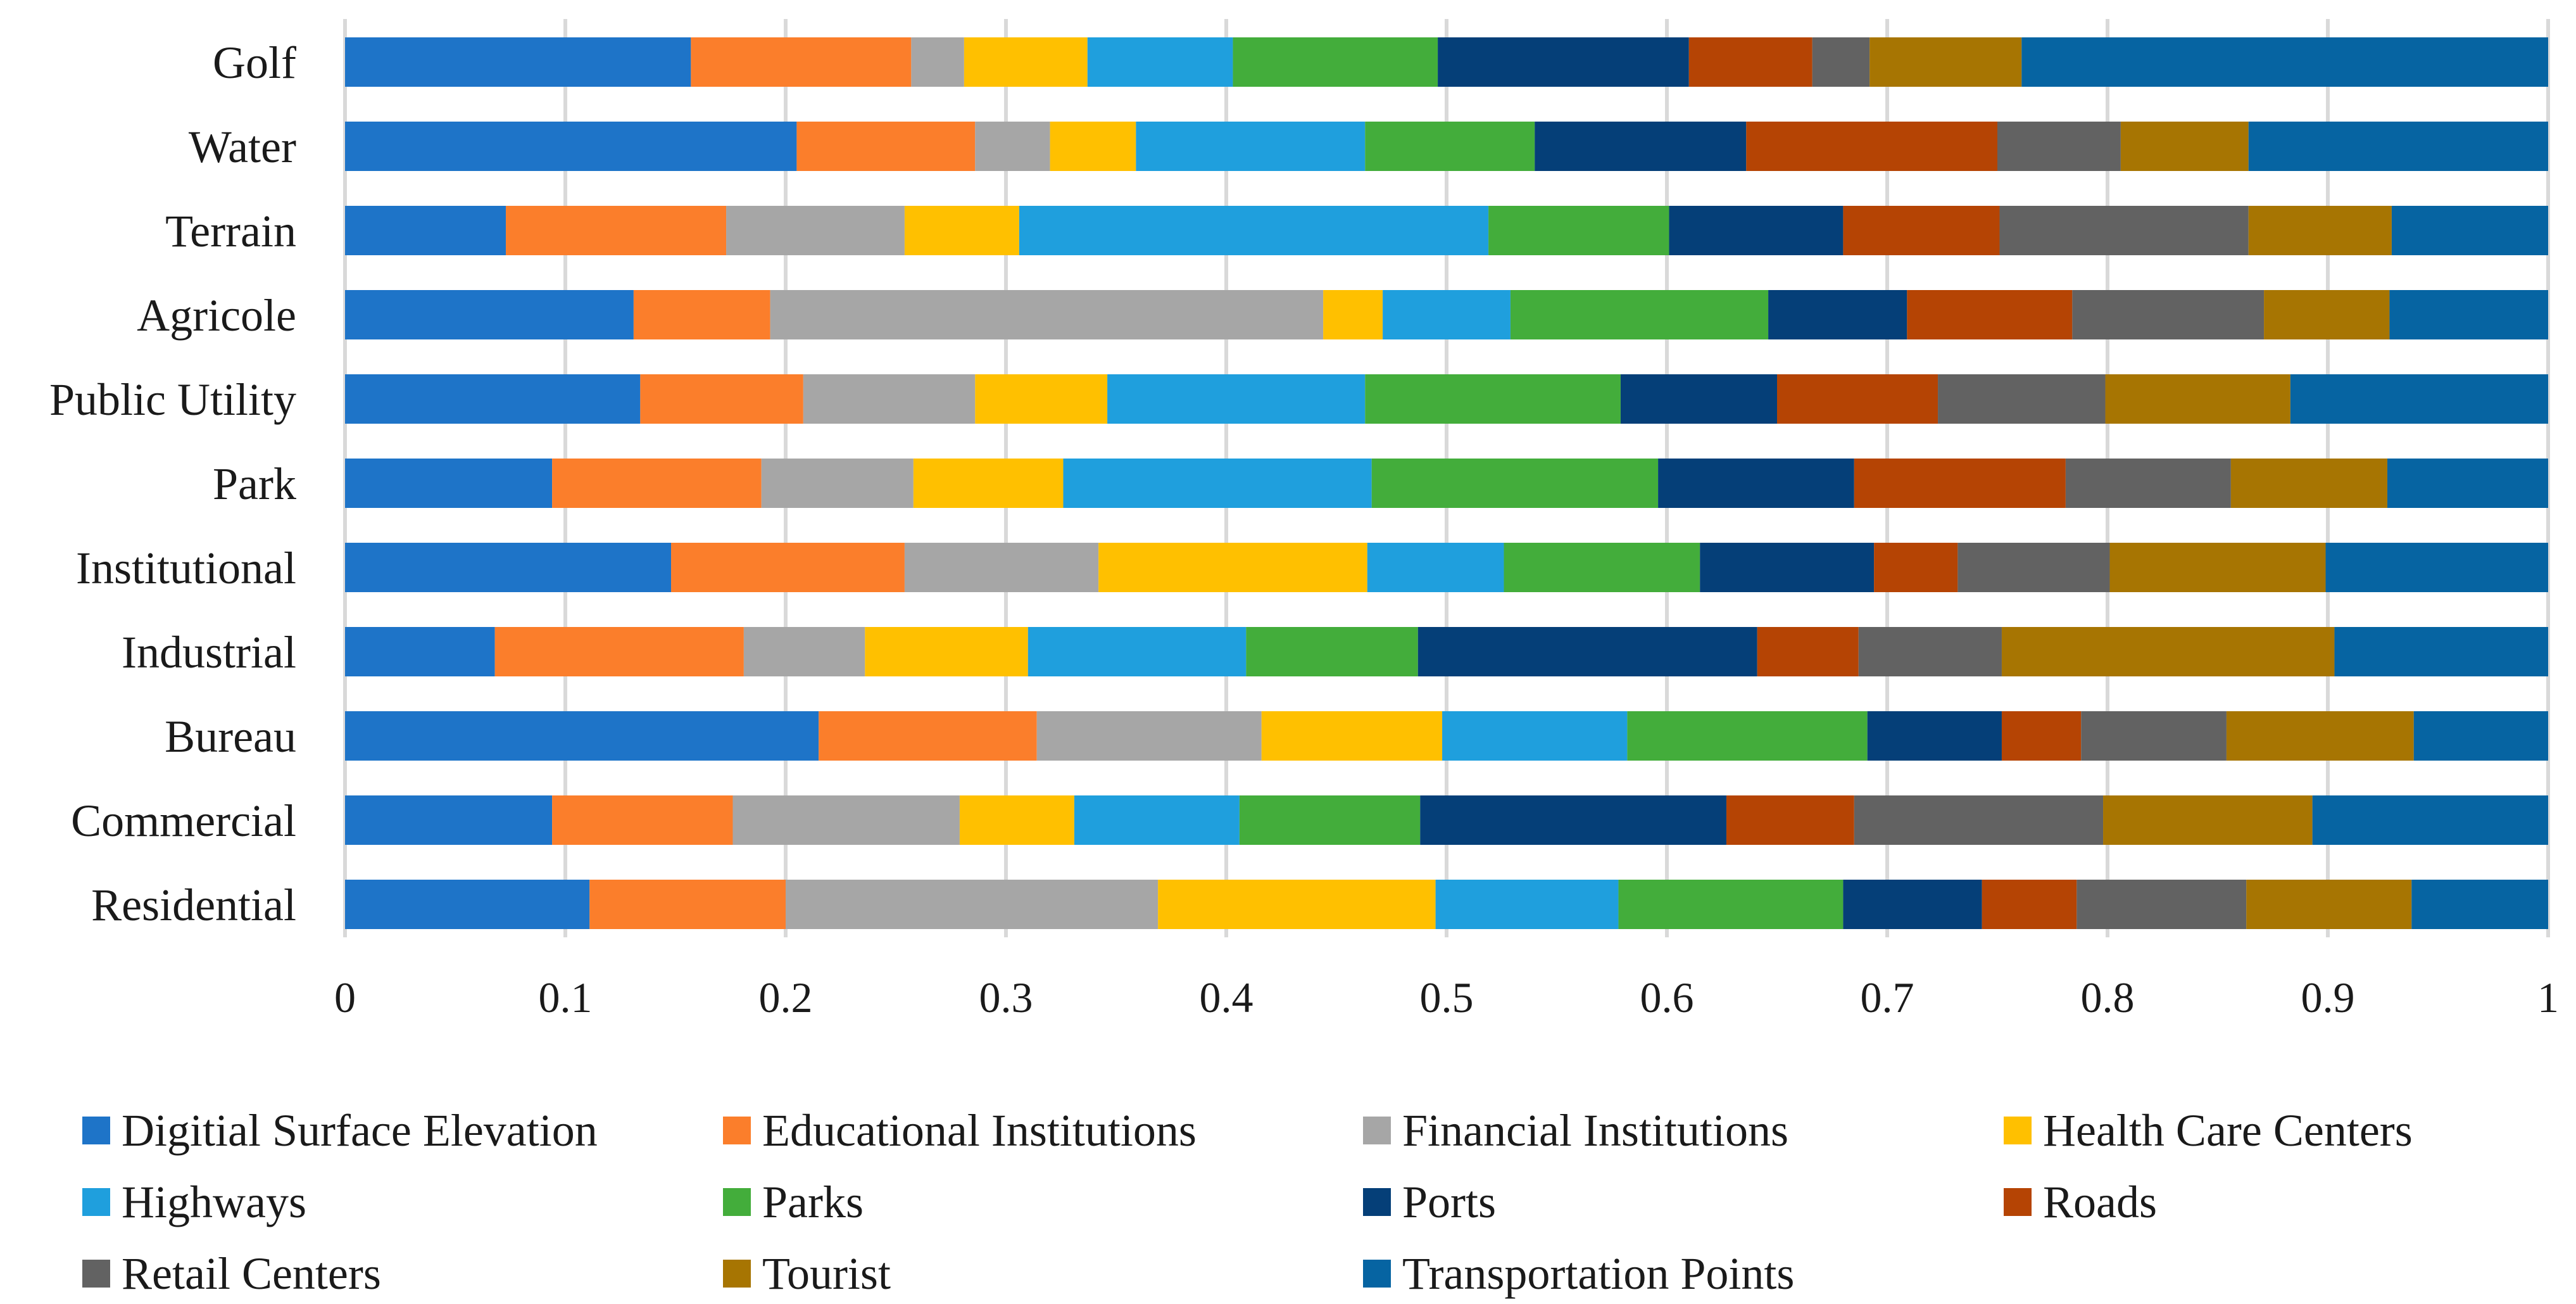  Describe the element at coordinates (1449, 1202) in the screenshot. I see `legend-label: Ports` at that location.